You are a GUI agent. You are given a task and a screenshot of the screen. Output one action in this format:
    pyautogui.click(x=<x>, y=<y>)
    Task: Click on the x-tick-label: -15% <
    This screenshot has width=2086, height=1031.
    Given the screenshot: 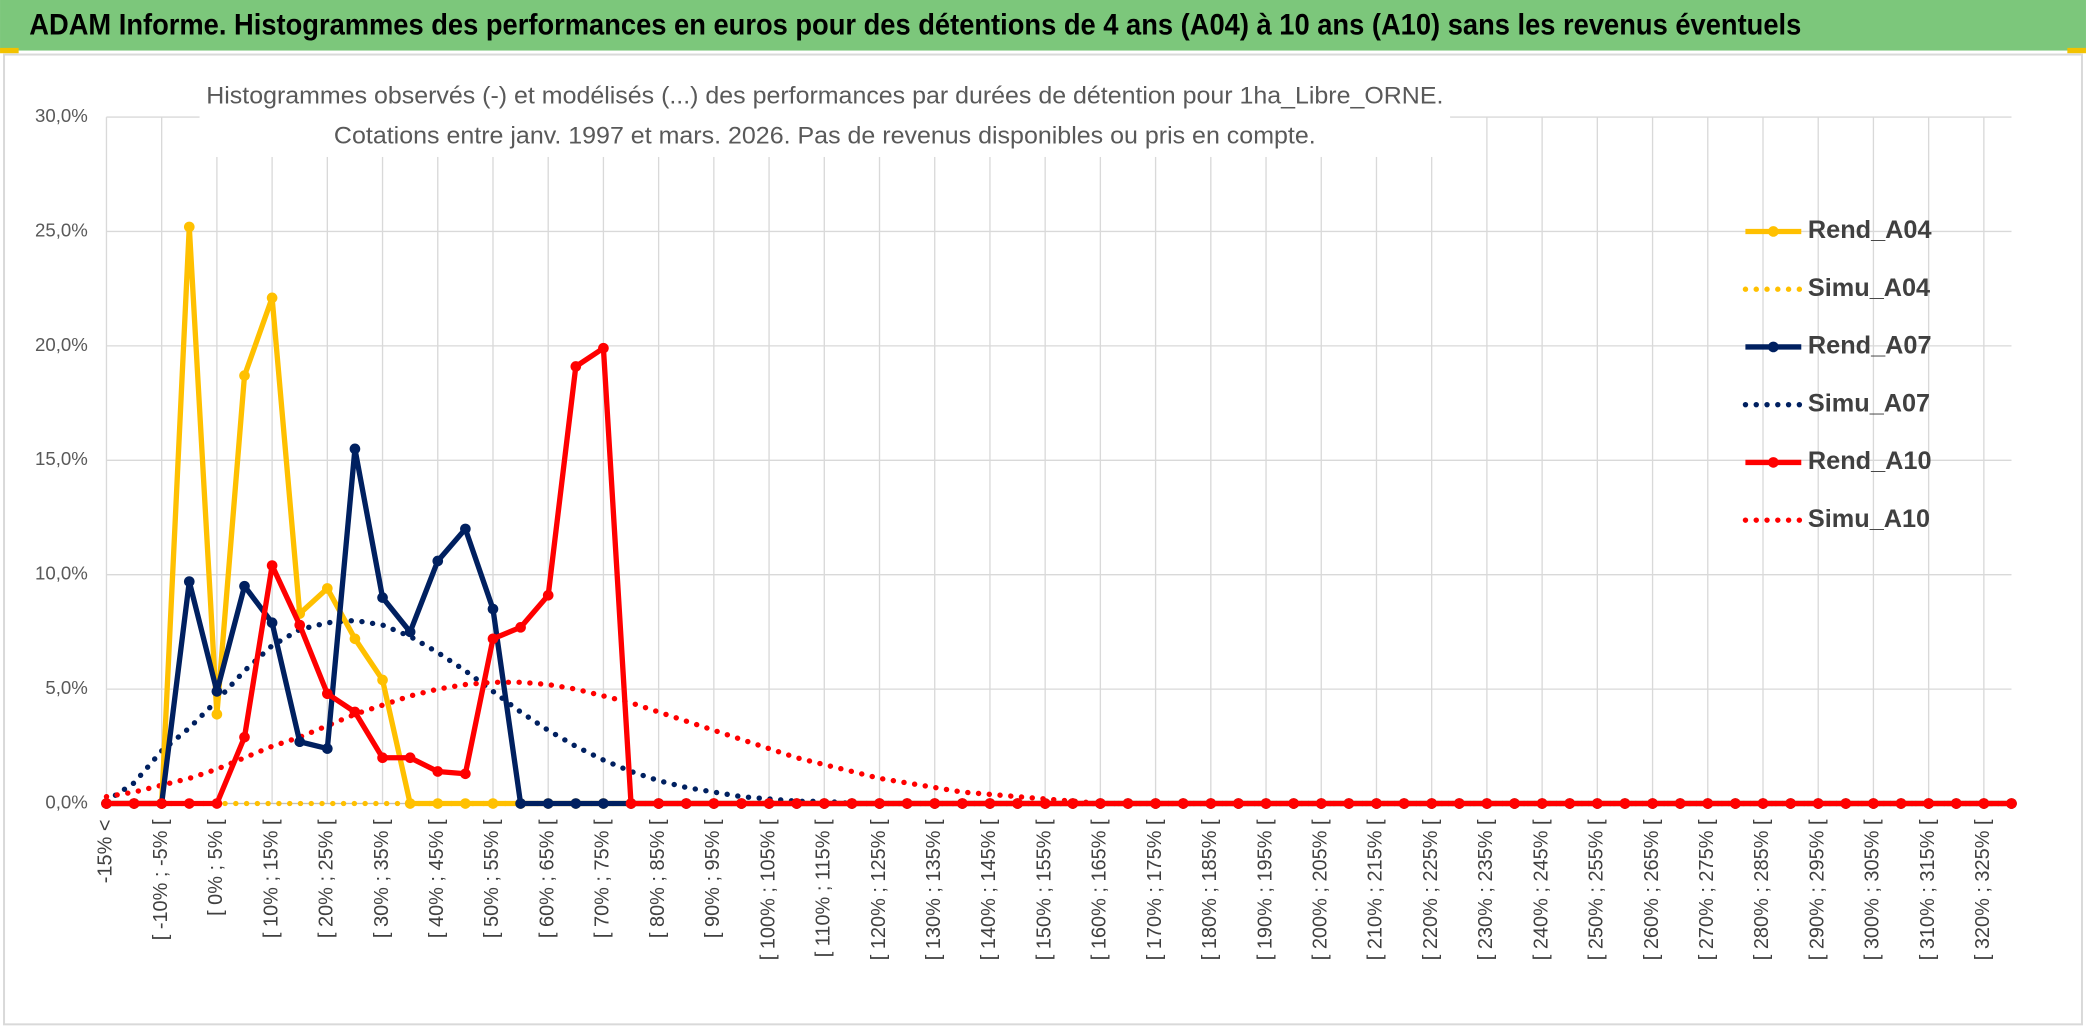 What is the action you would take?
    pyautogui.click(x=106, y=851)
    